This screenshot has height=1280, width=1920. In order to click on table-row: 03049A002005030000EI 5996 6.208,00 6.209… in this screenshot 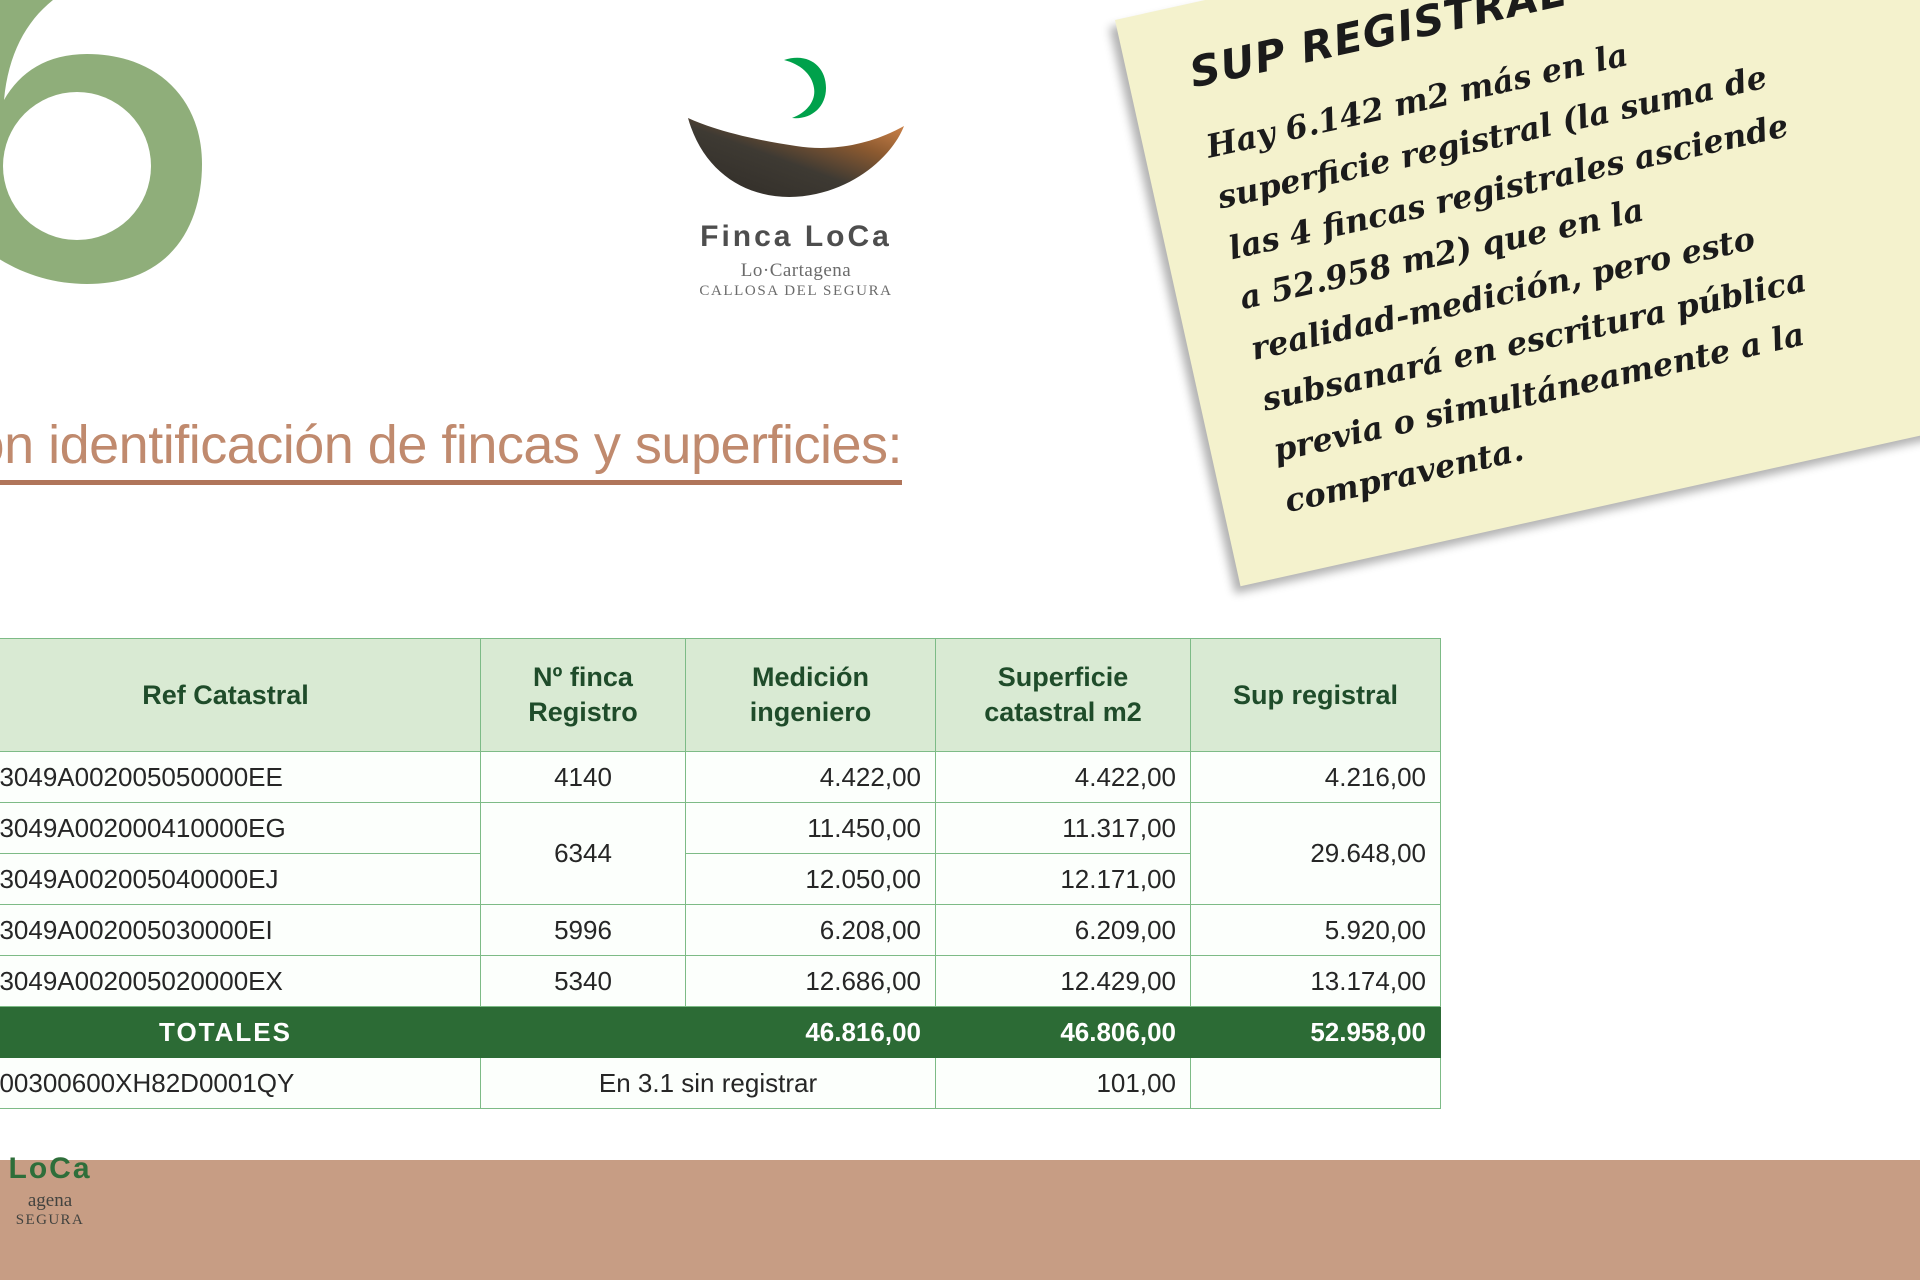, I will do `click(720, 930)`.